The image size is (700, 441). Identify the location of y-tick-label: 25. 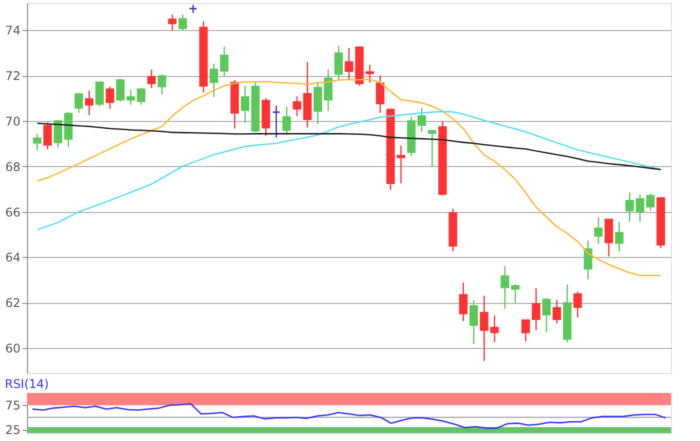
(12, 430).